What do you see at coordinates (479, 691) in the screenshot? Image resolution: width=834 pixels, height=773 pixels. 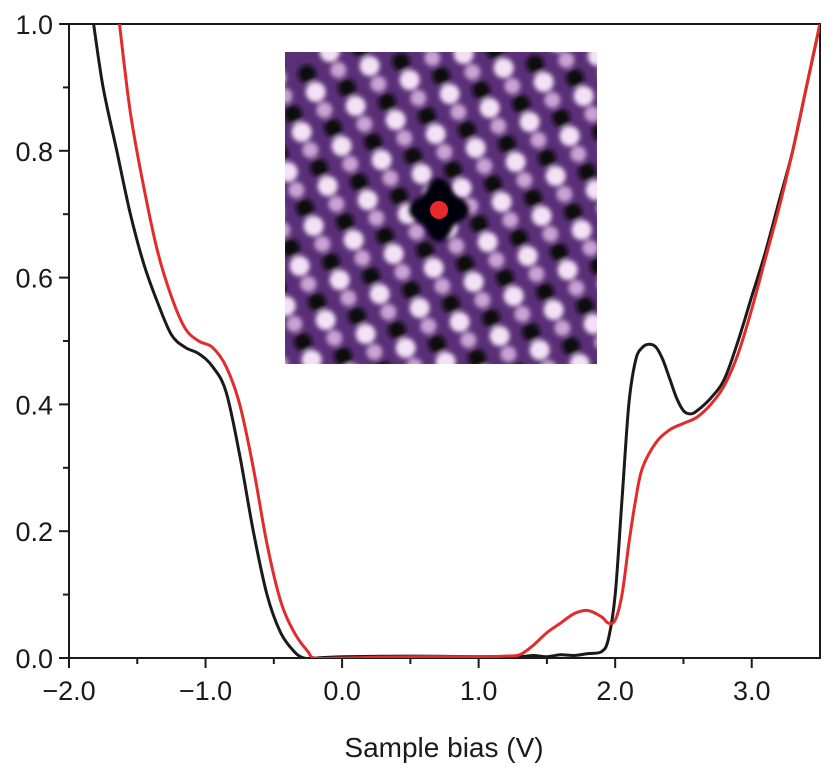 I see `x-tick-label: 1.0` at bounding box center [479, 691].